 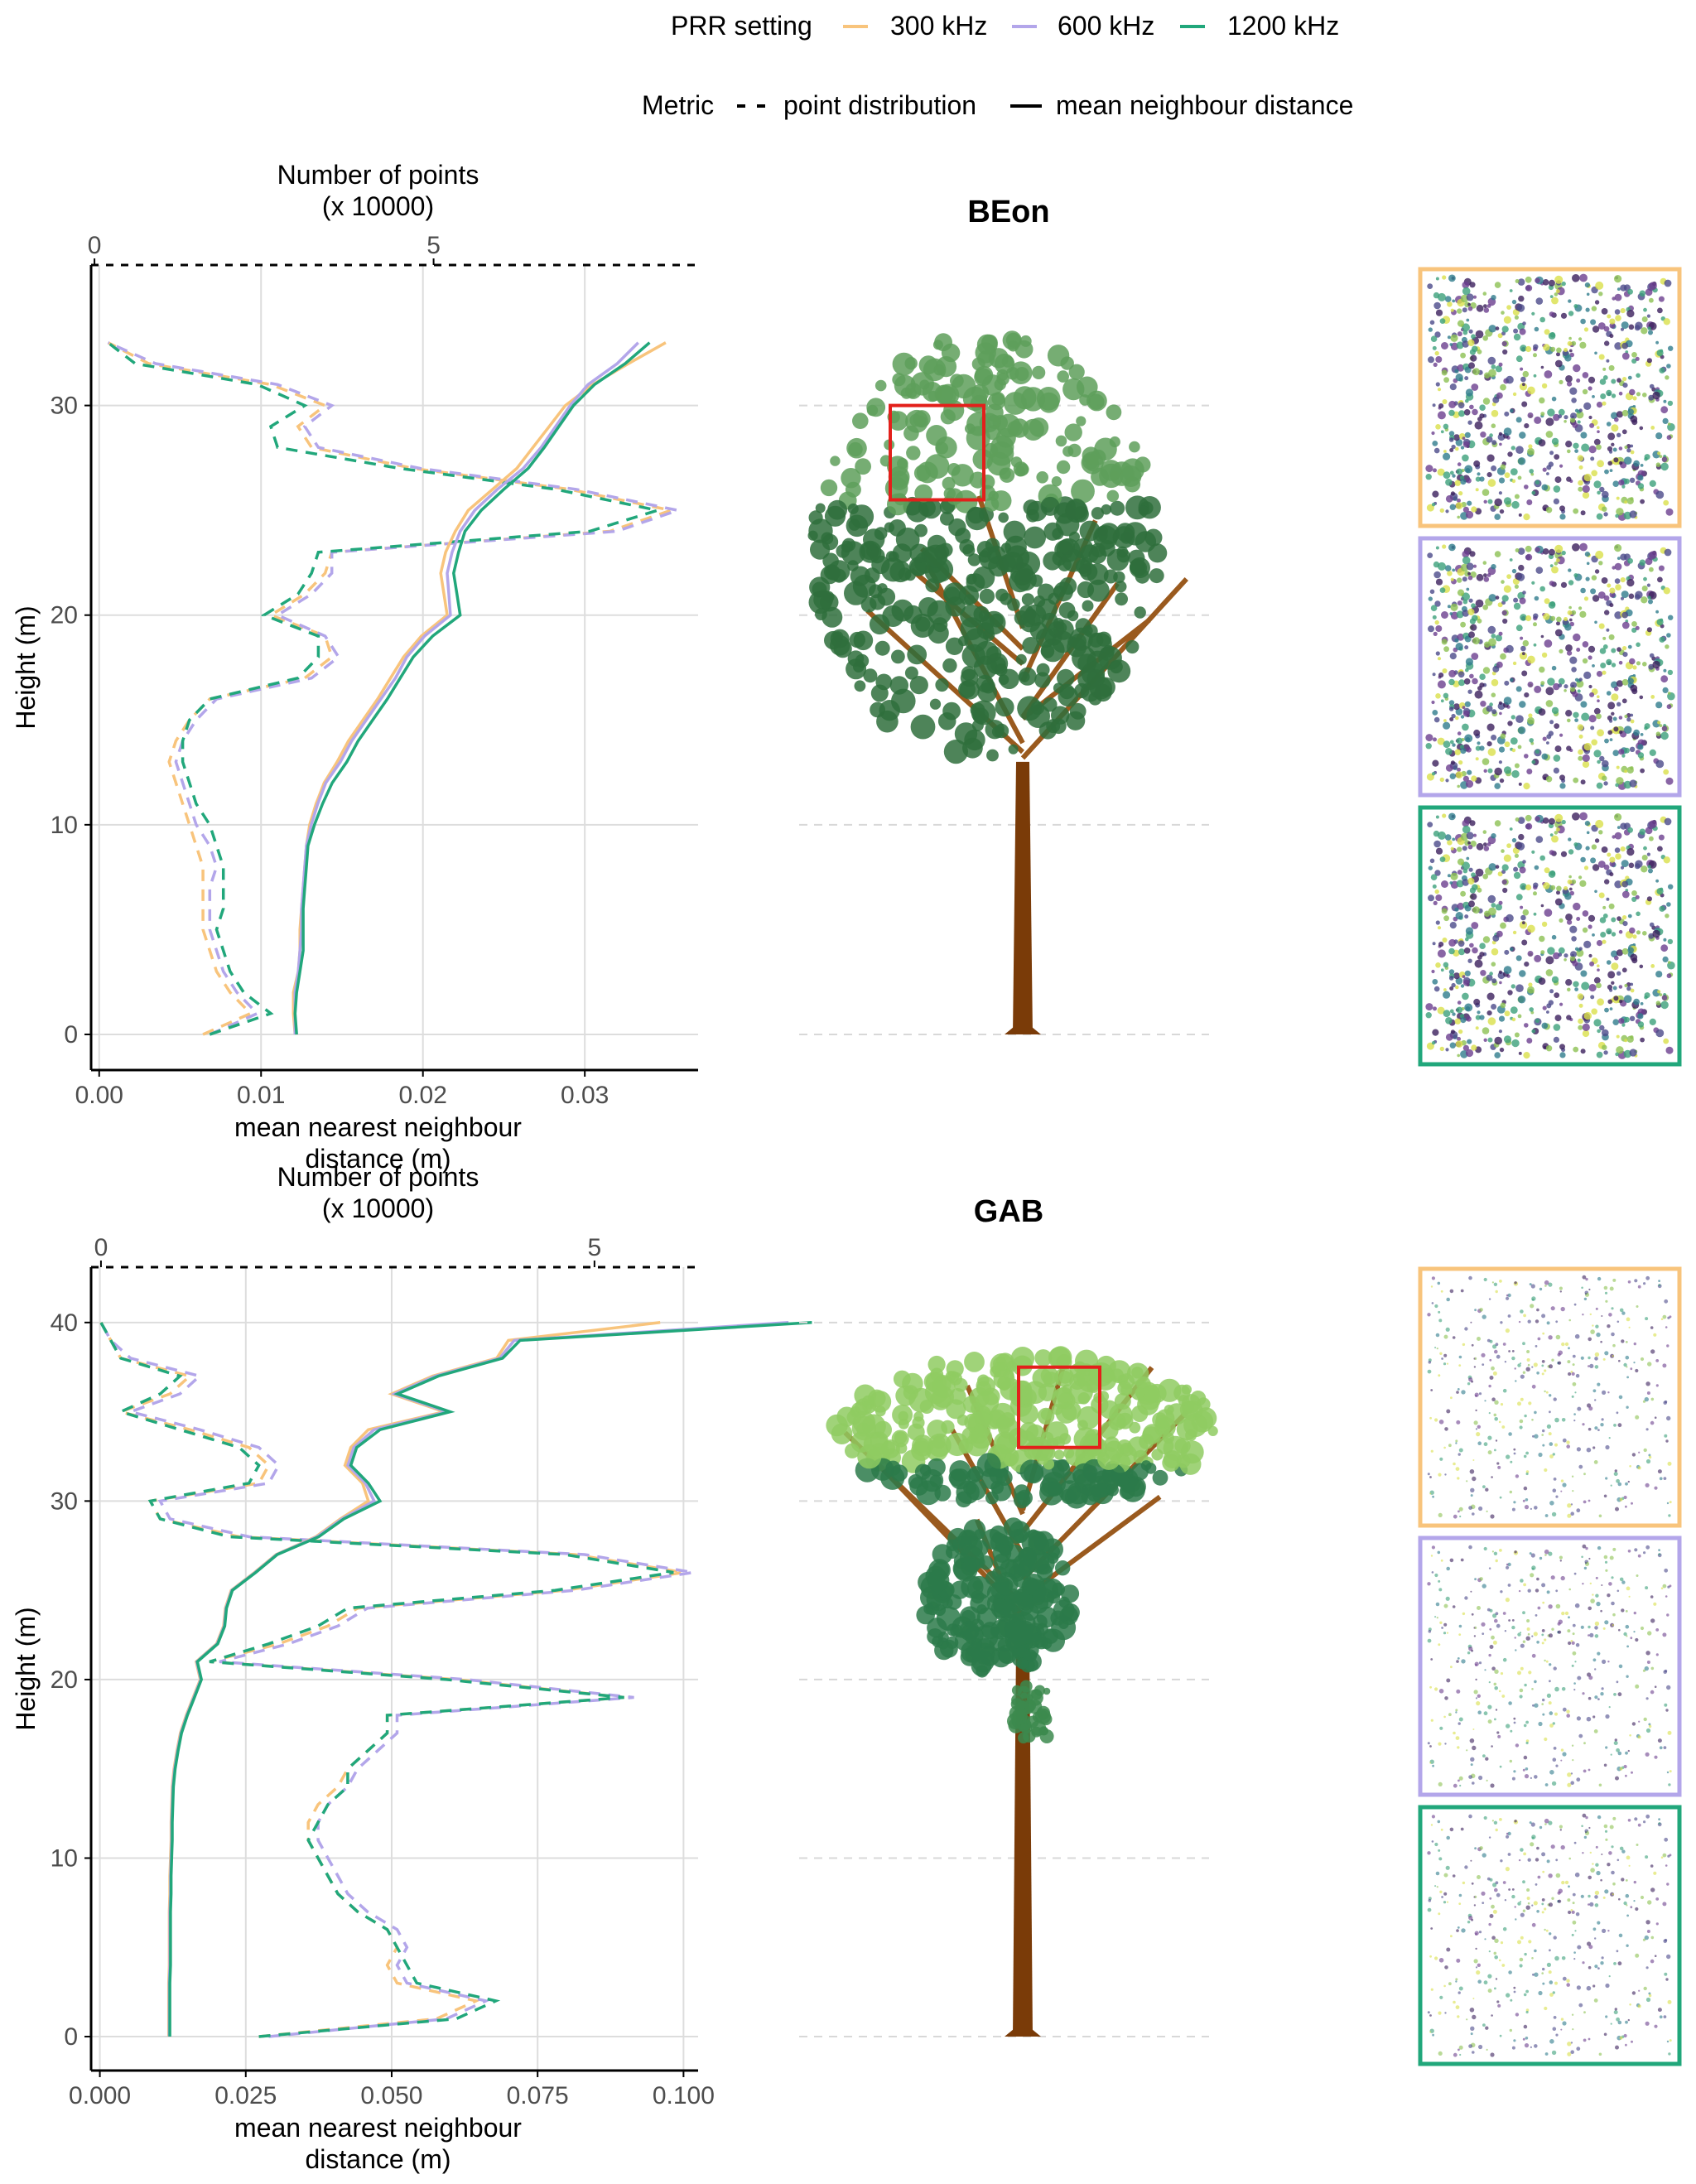 I want to click on series-nnd-300khz, so click(x=479, y=688).